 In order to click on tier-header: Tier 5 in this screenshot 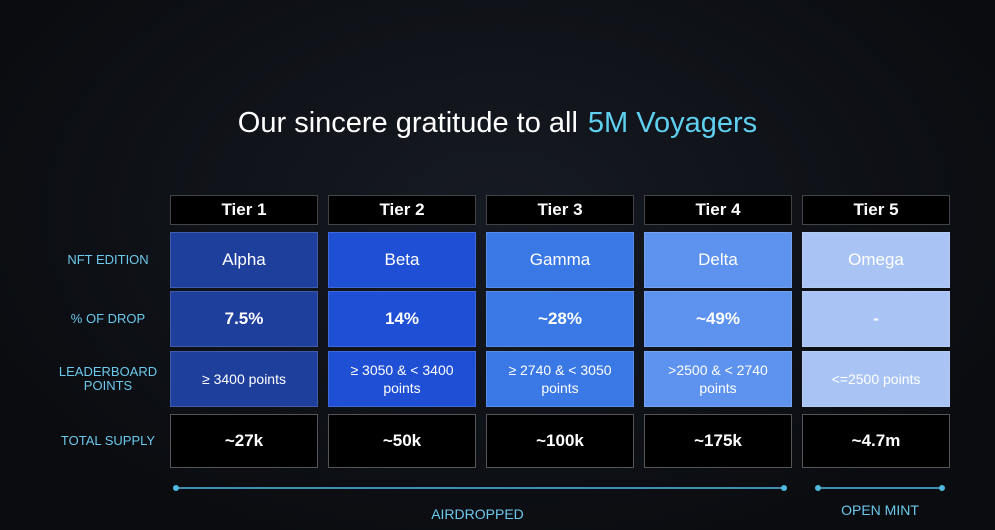, I will do `click(876, 210)`.